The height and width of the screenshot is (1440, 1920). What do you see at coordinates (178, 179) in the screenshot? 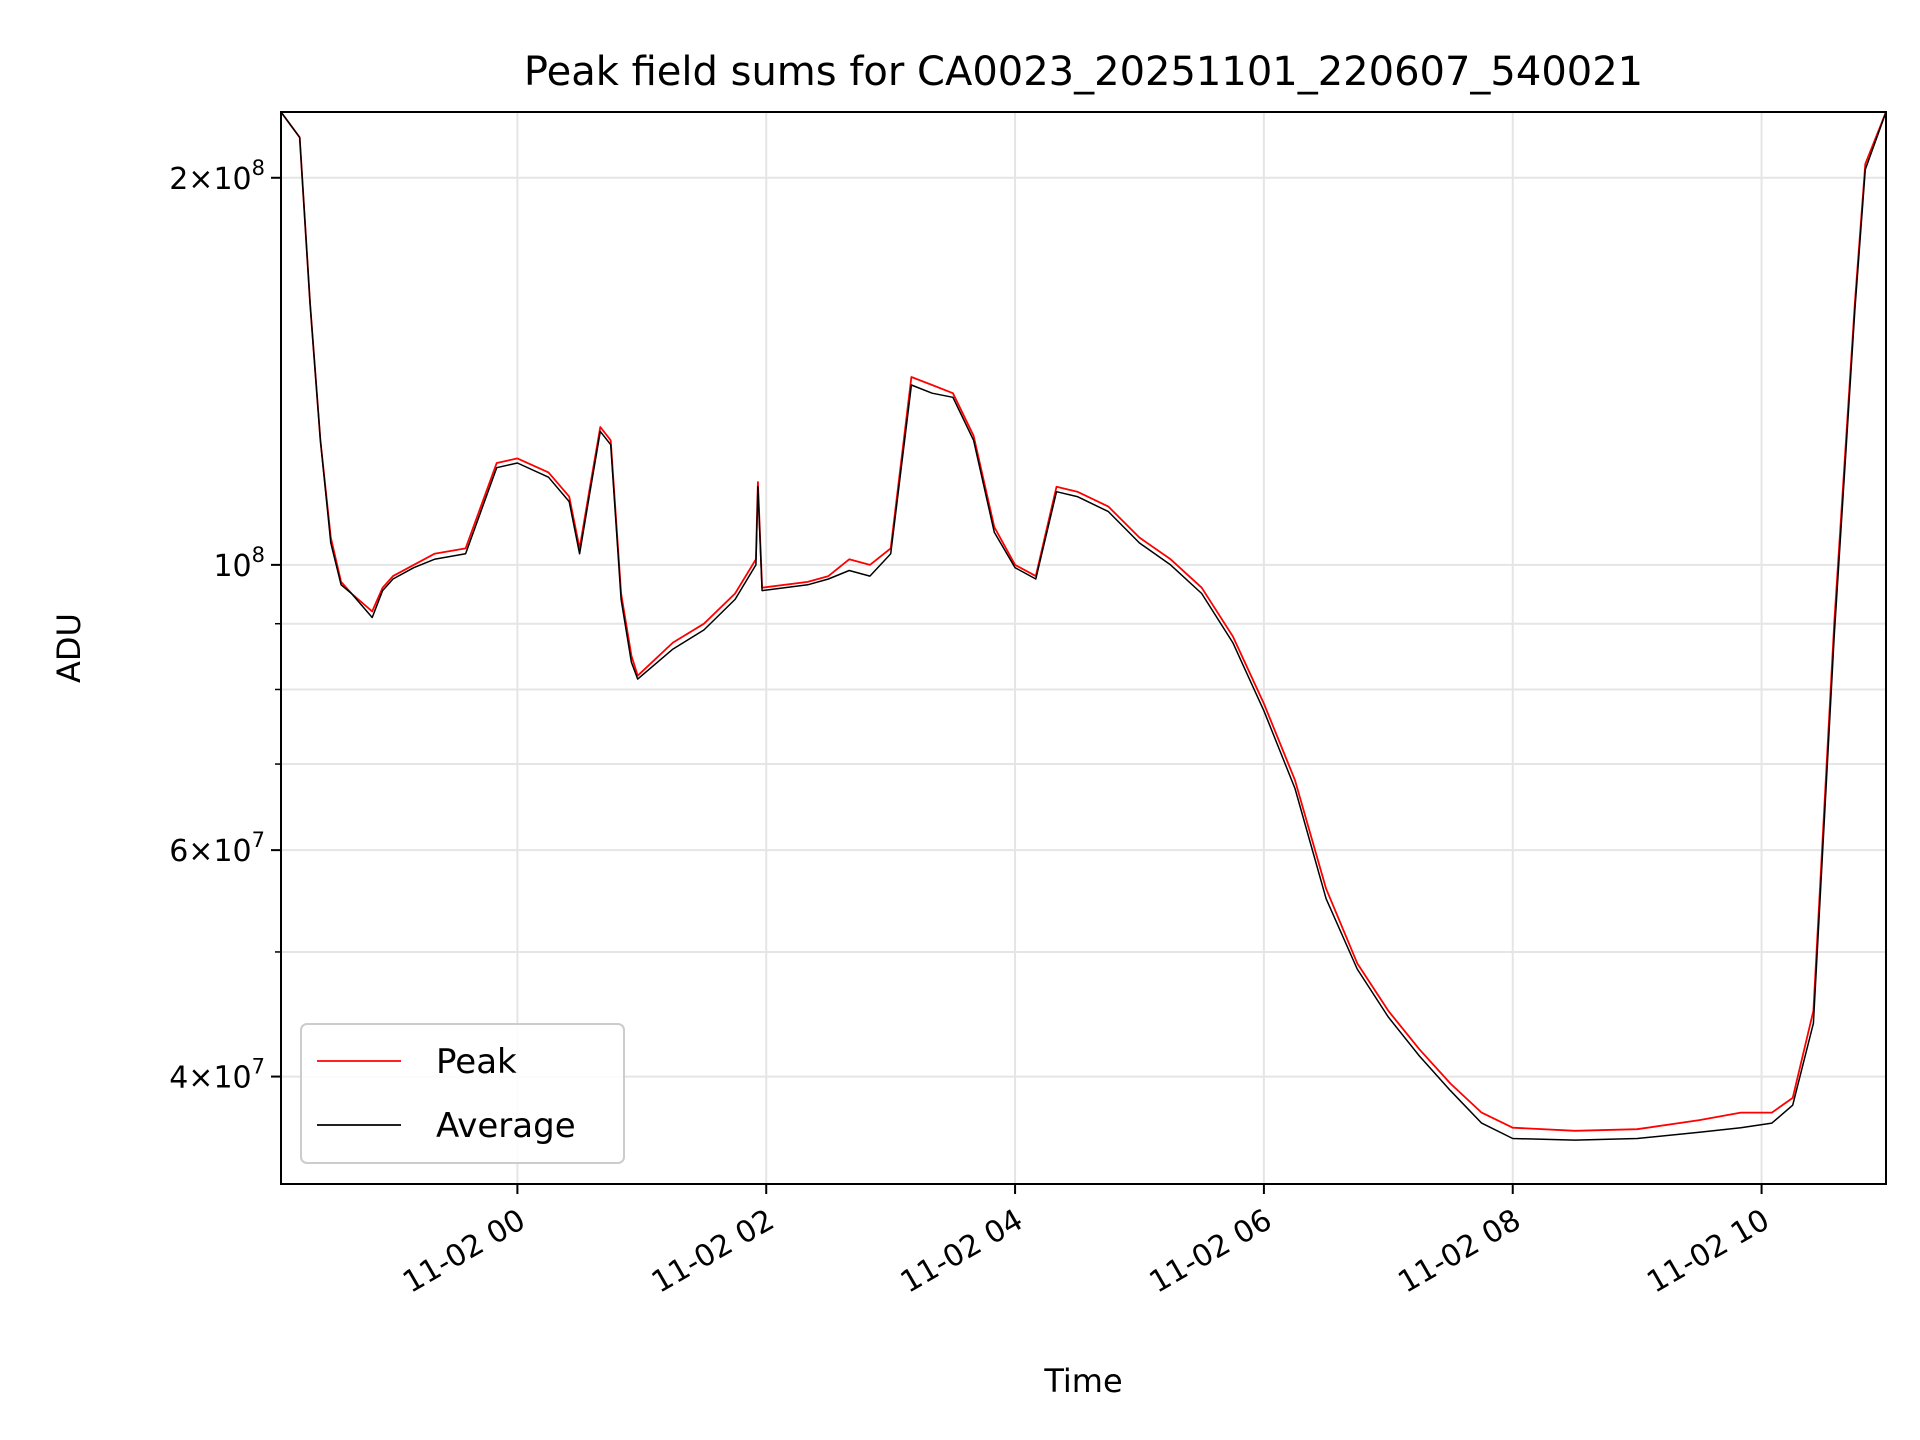
I see `y-tick-mantissa: 2` at bounding box center [178, 179].